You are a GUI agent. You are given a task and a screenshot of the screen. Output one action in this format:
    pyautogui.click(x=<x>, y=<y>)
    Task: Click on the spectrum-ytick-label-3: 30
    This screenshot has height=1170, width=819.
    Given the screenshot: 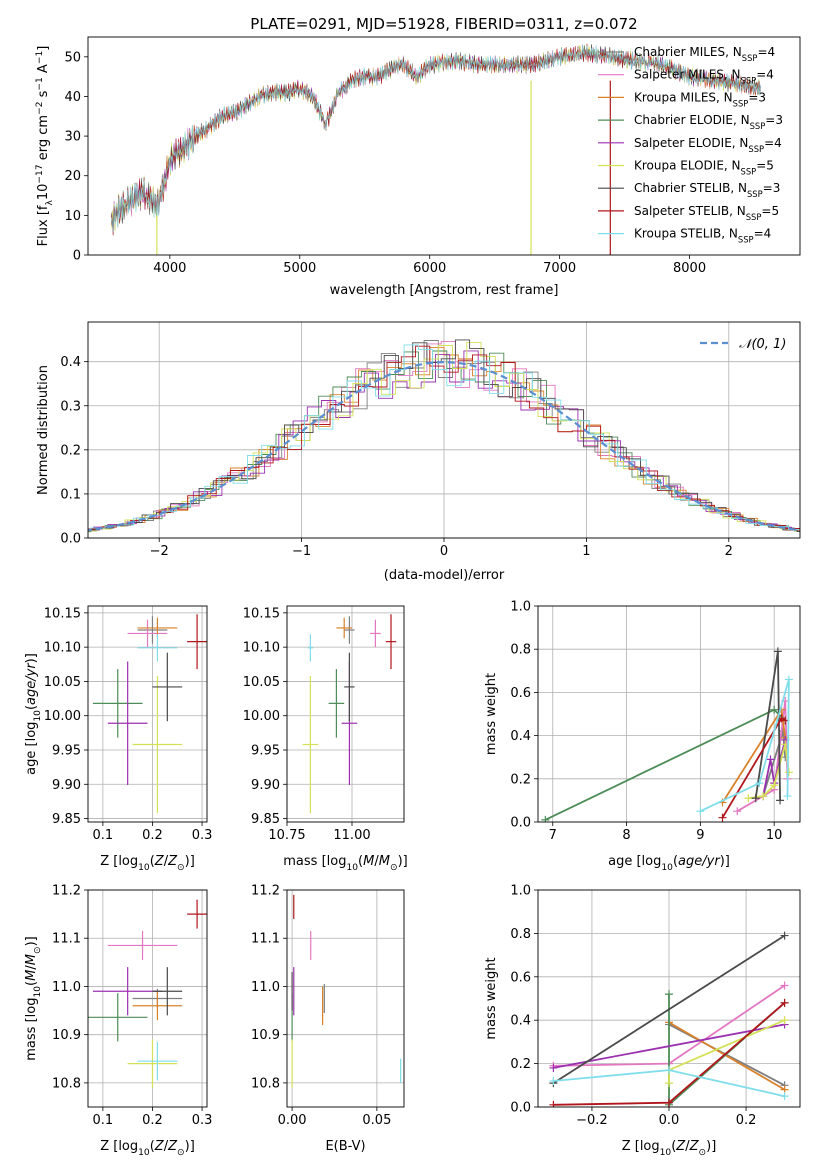 What is the action you would take?
    pyautogui.click(x=72, y=137)
    